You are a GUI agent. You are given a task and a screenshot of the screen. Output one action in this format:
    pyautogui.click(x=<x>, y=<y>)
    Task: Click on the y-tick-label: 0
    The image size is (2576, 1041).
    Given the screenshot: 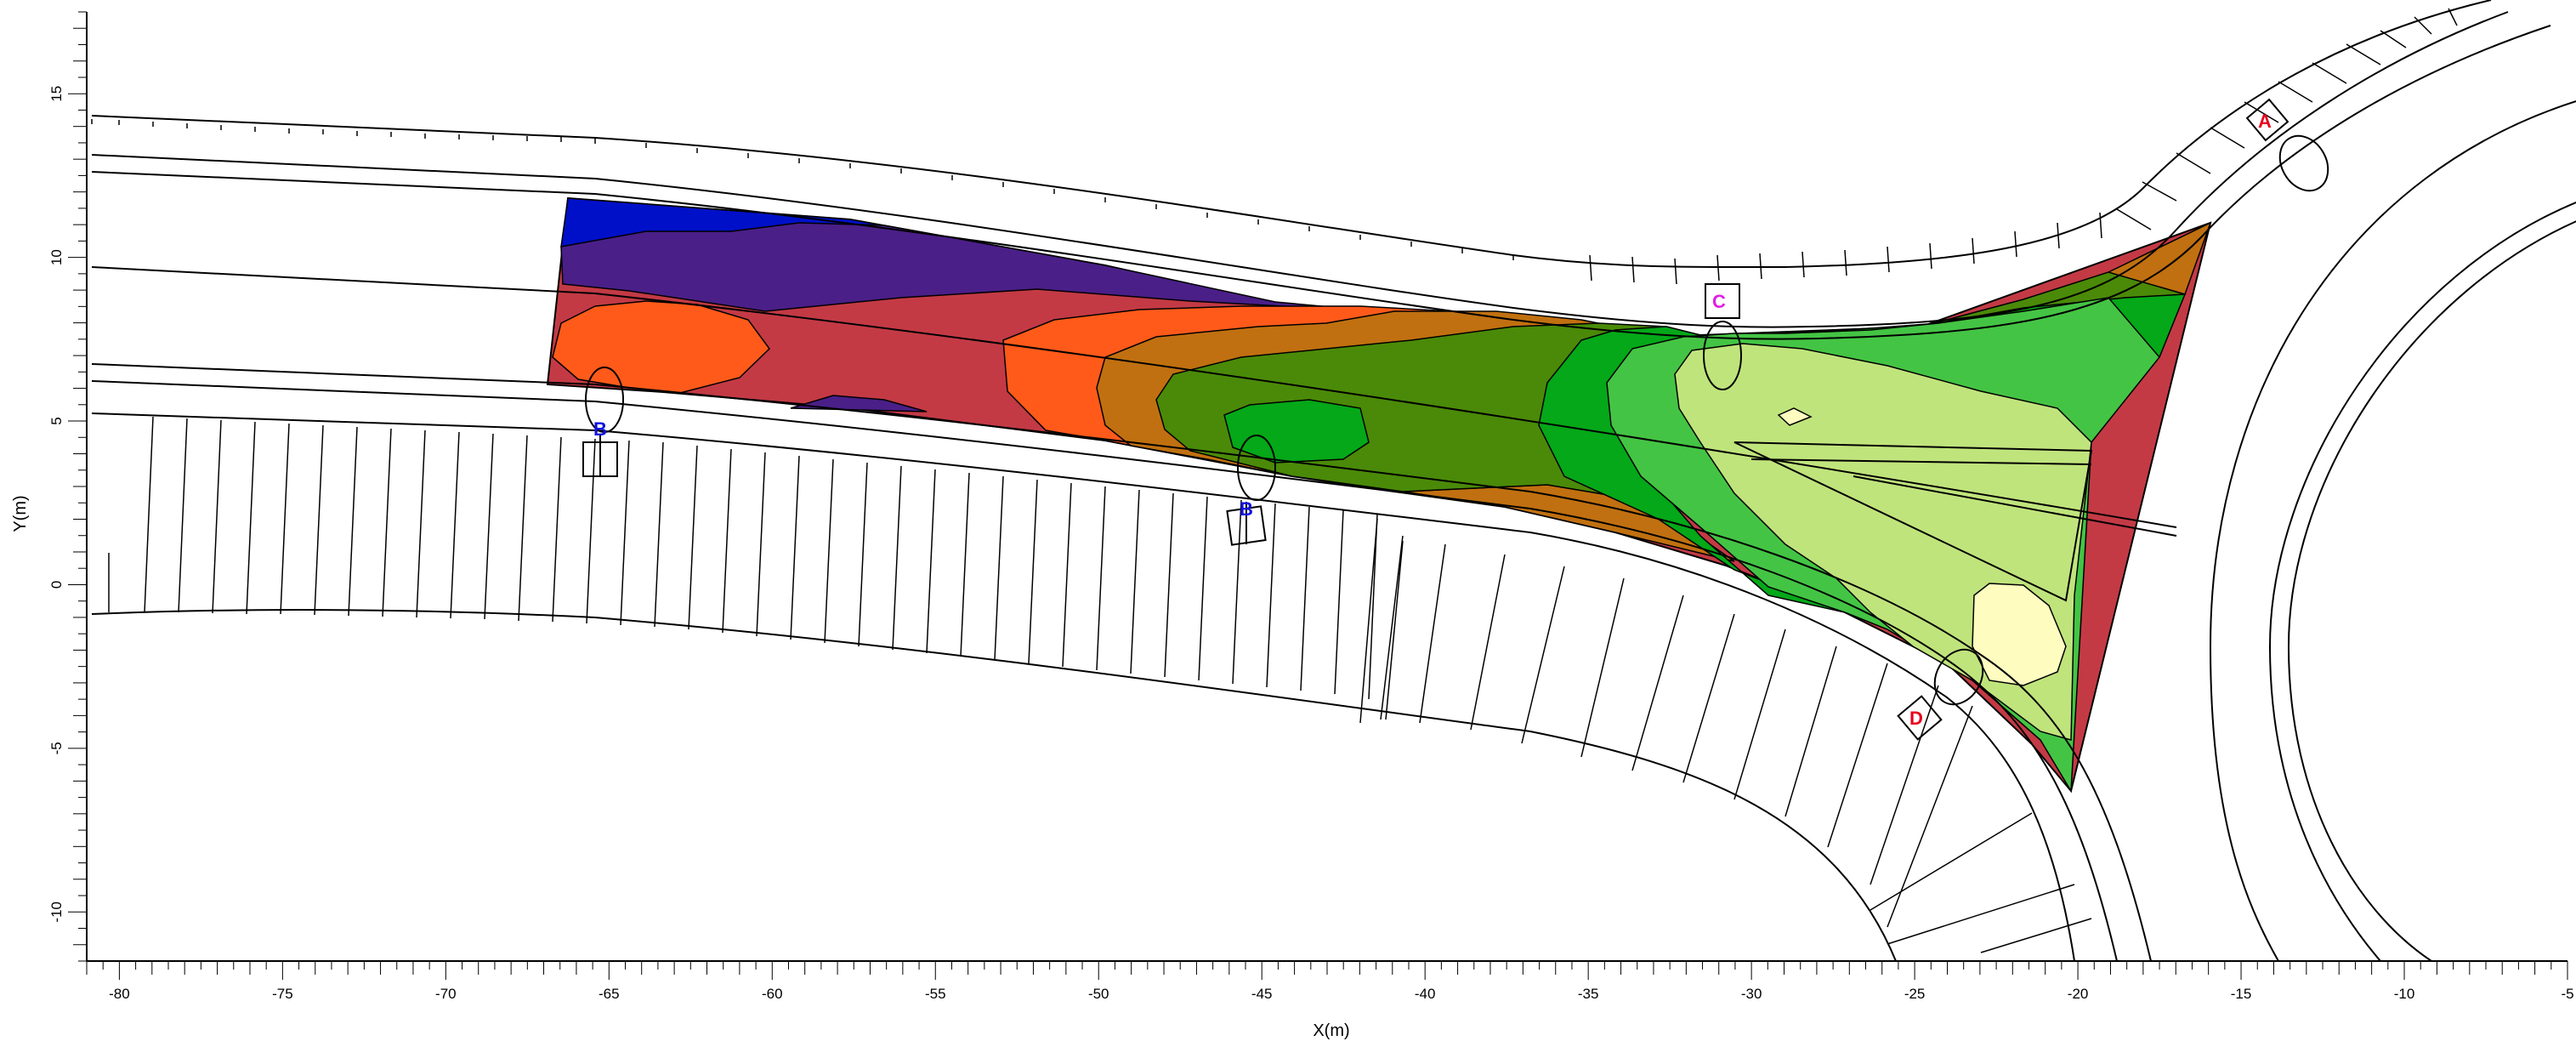 What is the action you would take?
    pyautogui.click(x=57, y=585)
    